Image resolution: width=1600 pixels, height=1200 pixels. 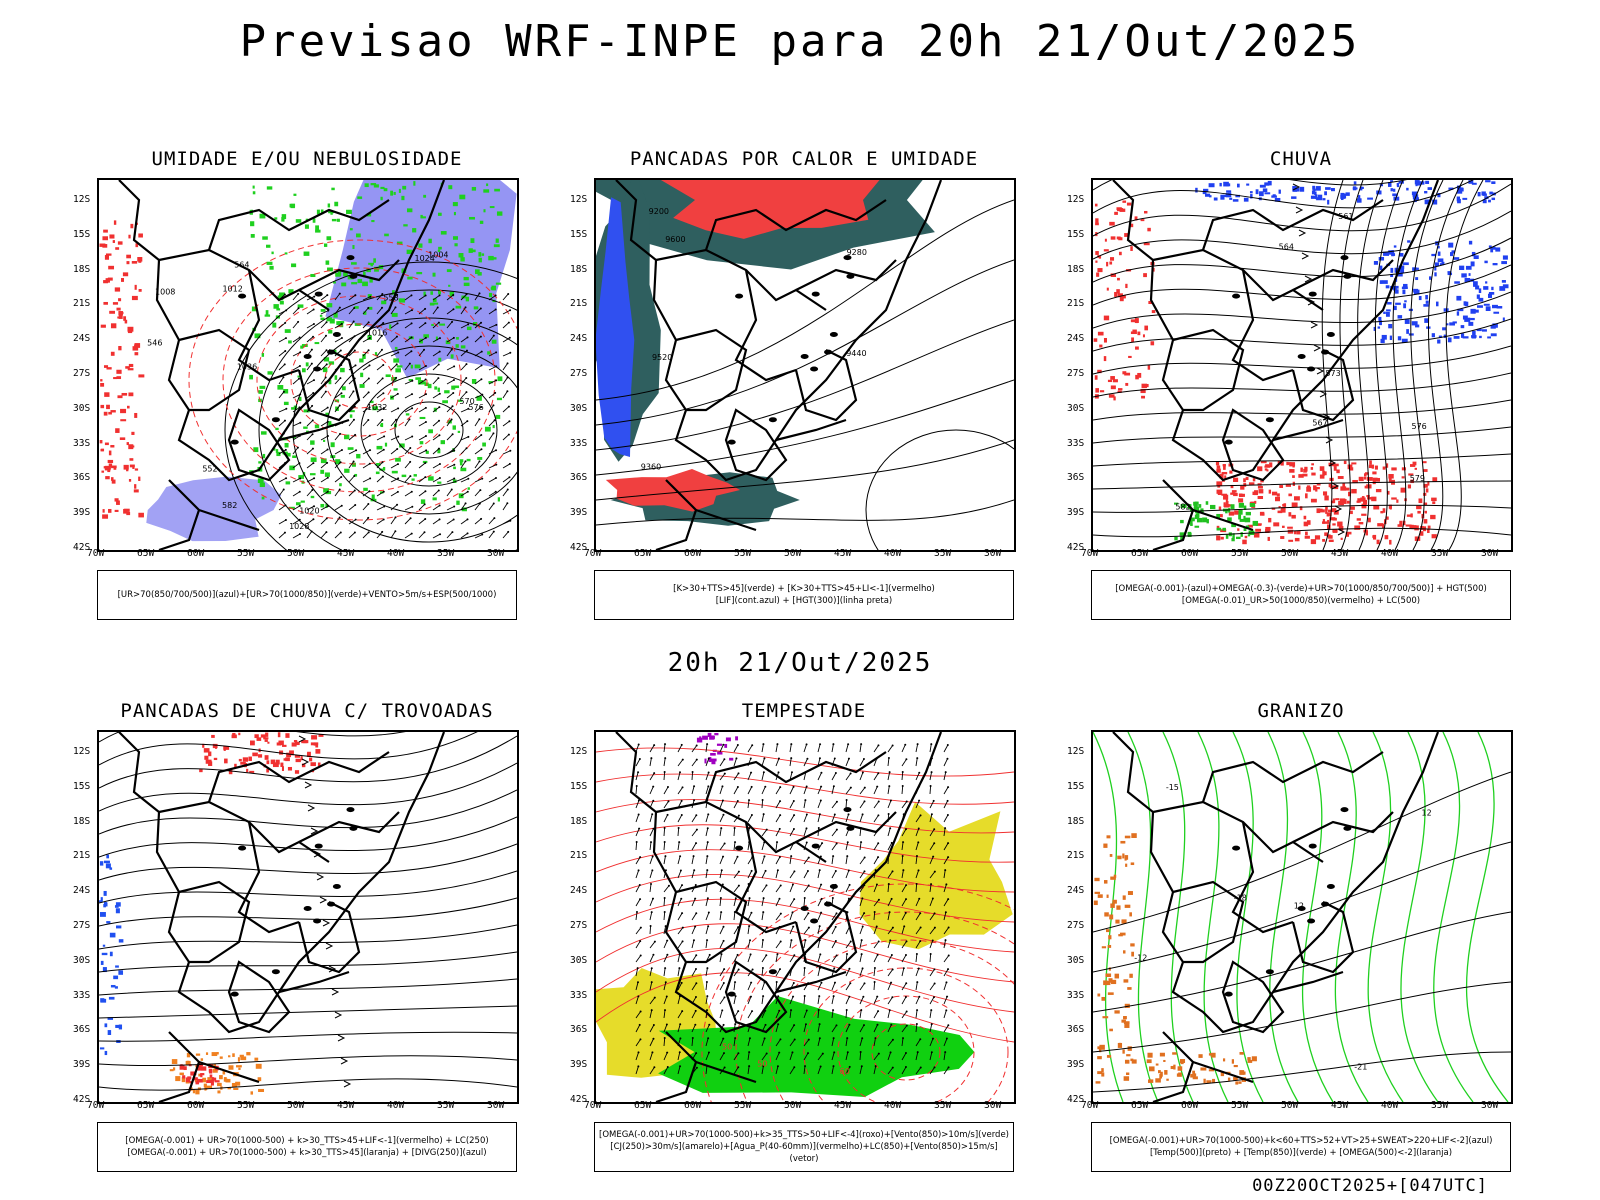 What do you see at coordinates (765, 325) in the screenshot?
I see `border-line` at bounding box center [765, 325].